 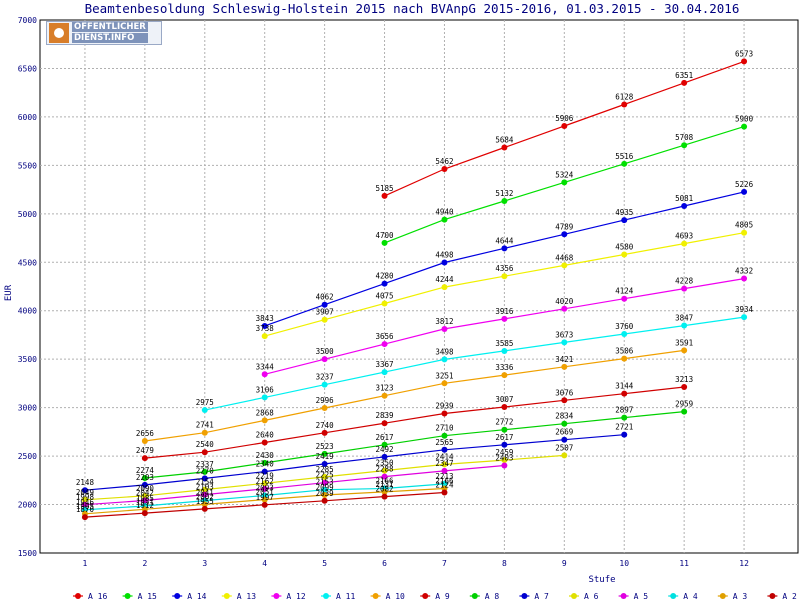 What do you see at coordinates (504, 422) in the screenshot?
I see `data-label: 2772` at bounding box center [504, 422].